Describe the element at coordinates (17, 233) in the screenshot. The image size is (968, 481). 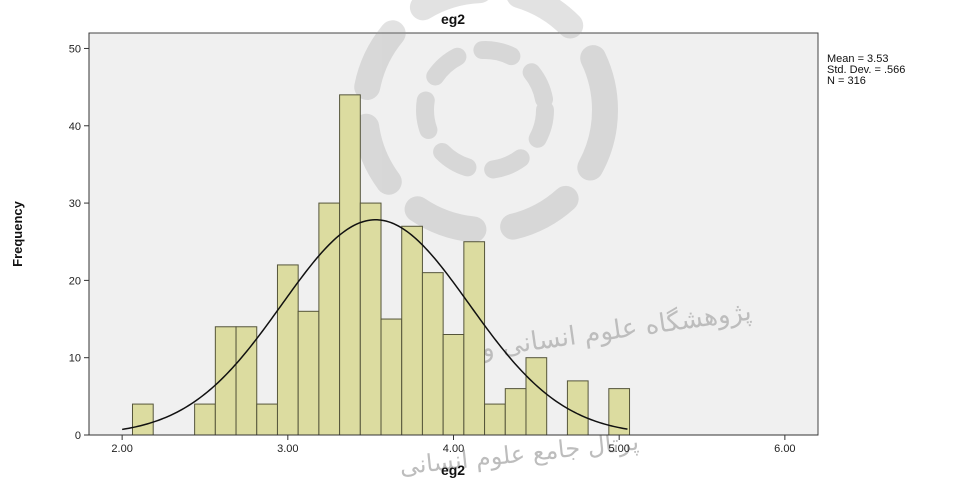
I see `y-axis-title: Frequency` at that location.